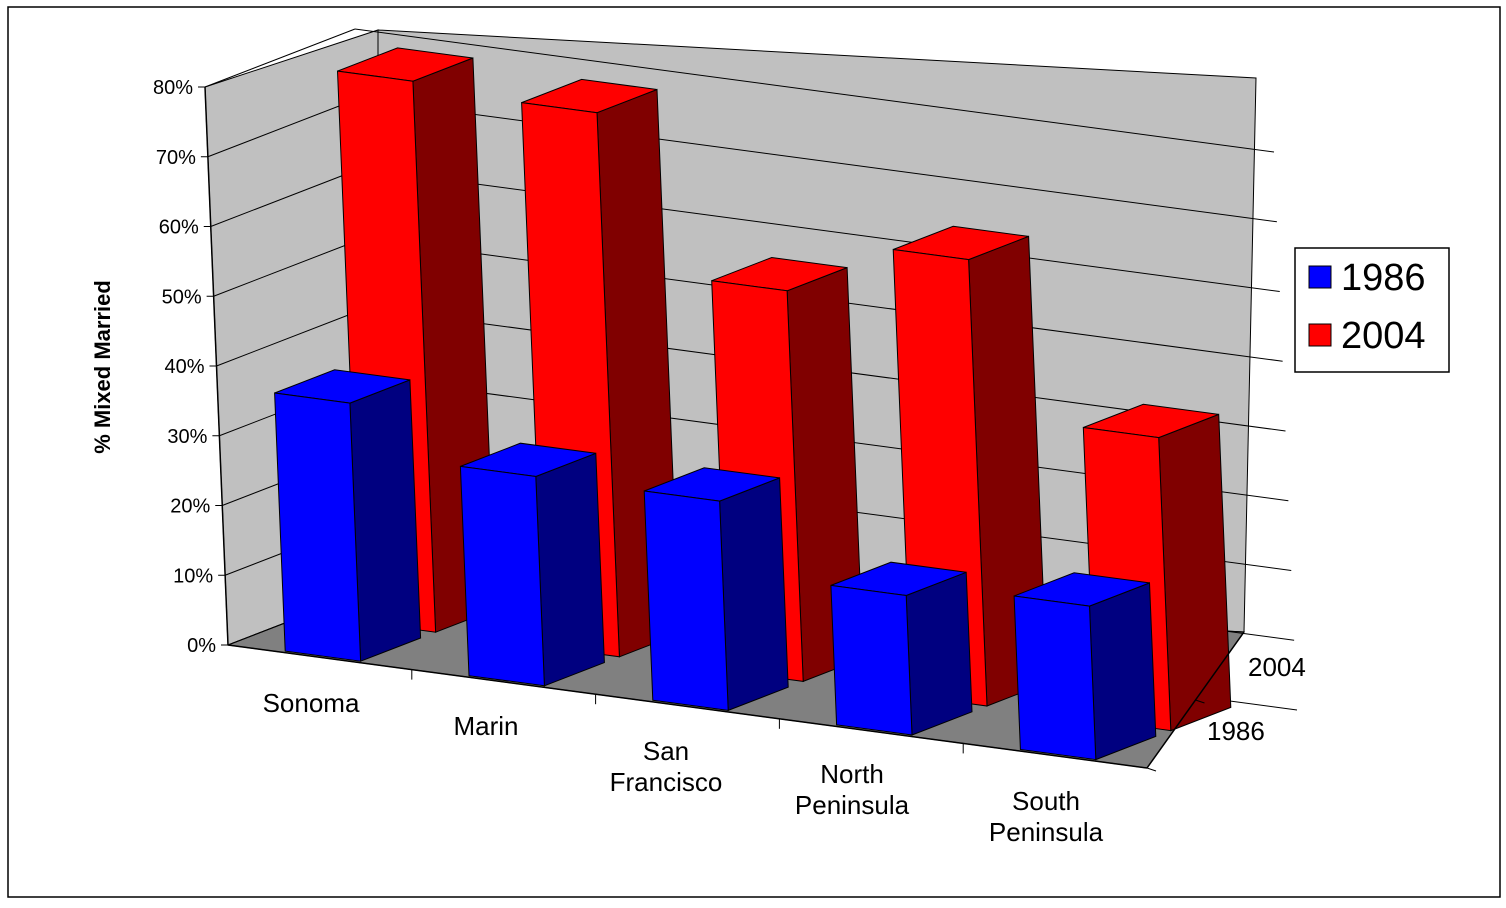 The height and width of the screenshot is (908, 1506). Describe the element at coordinates (311, 703) in the screenshot. I see `x-tick-label: Sonoma` at that location.